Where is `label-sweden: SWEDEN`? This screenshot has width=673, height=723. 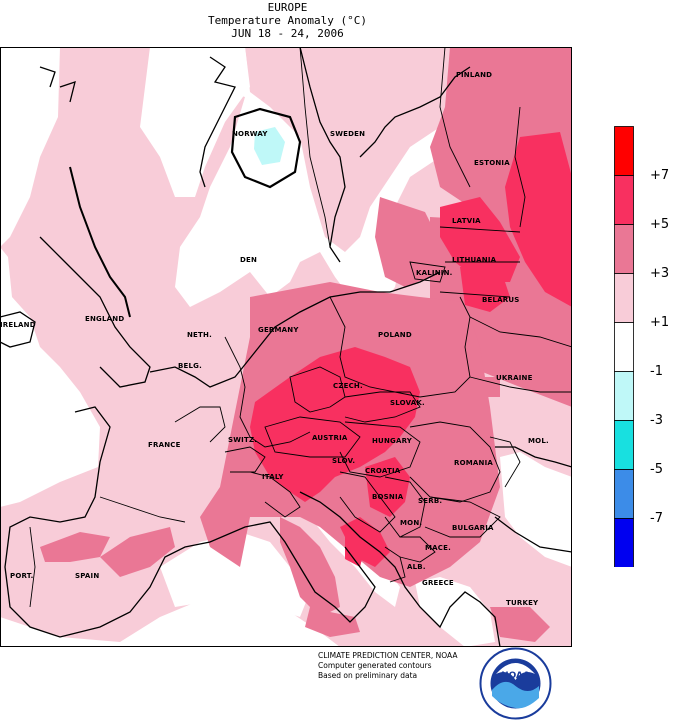
label-sweden: SWEDEN is located at coordinates (347, 134).